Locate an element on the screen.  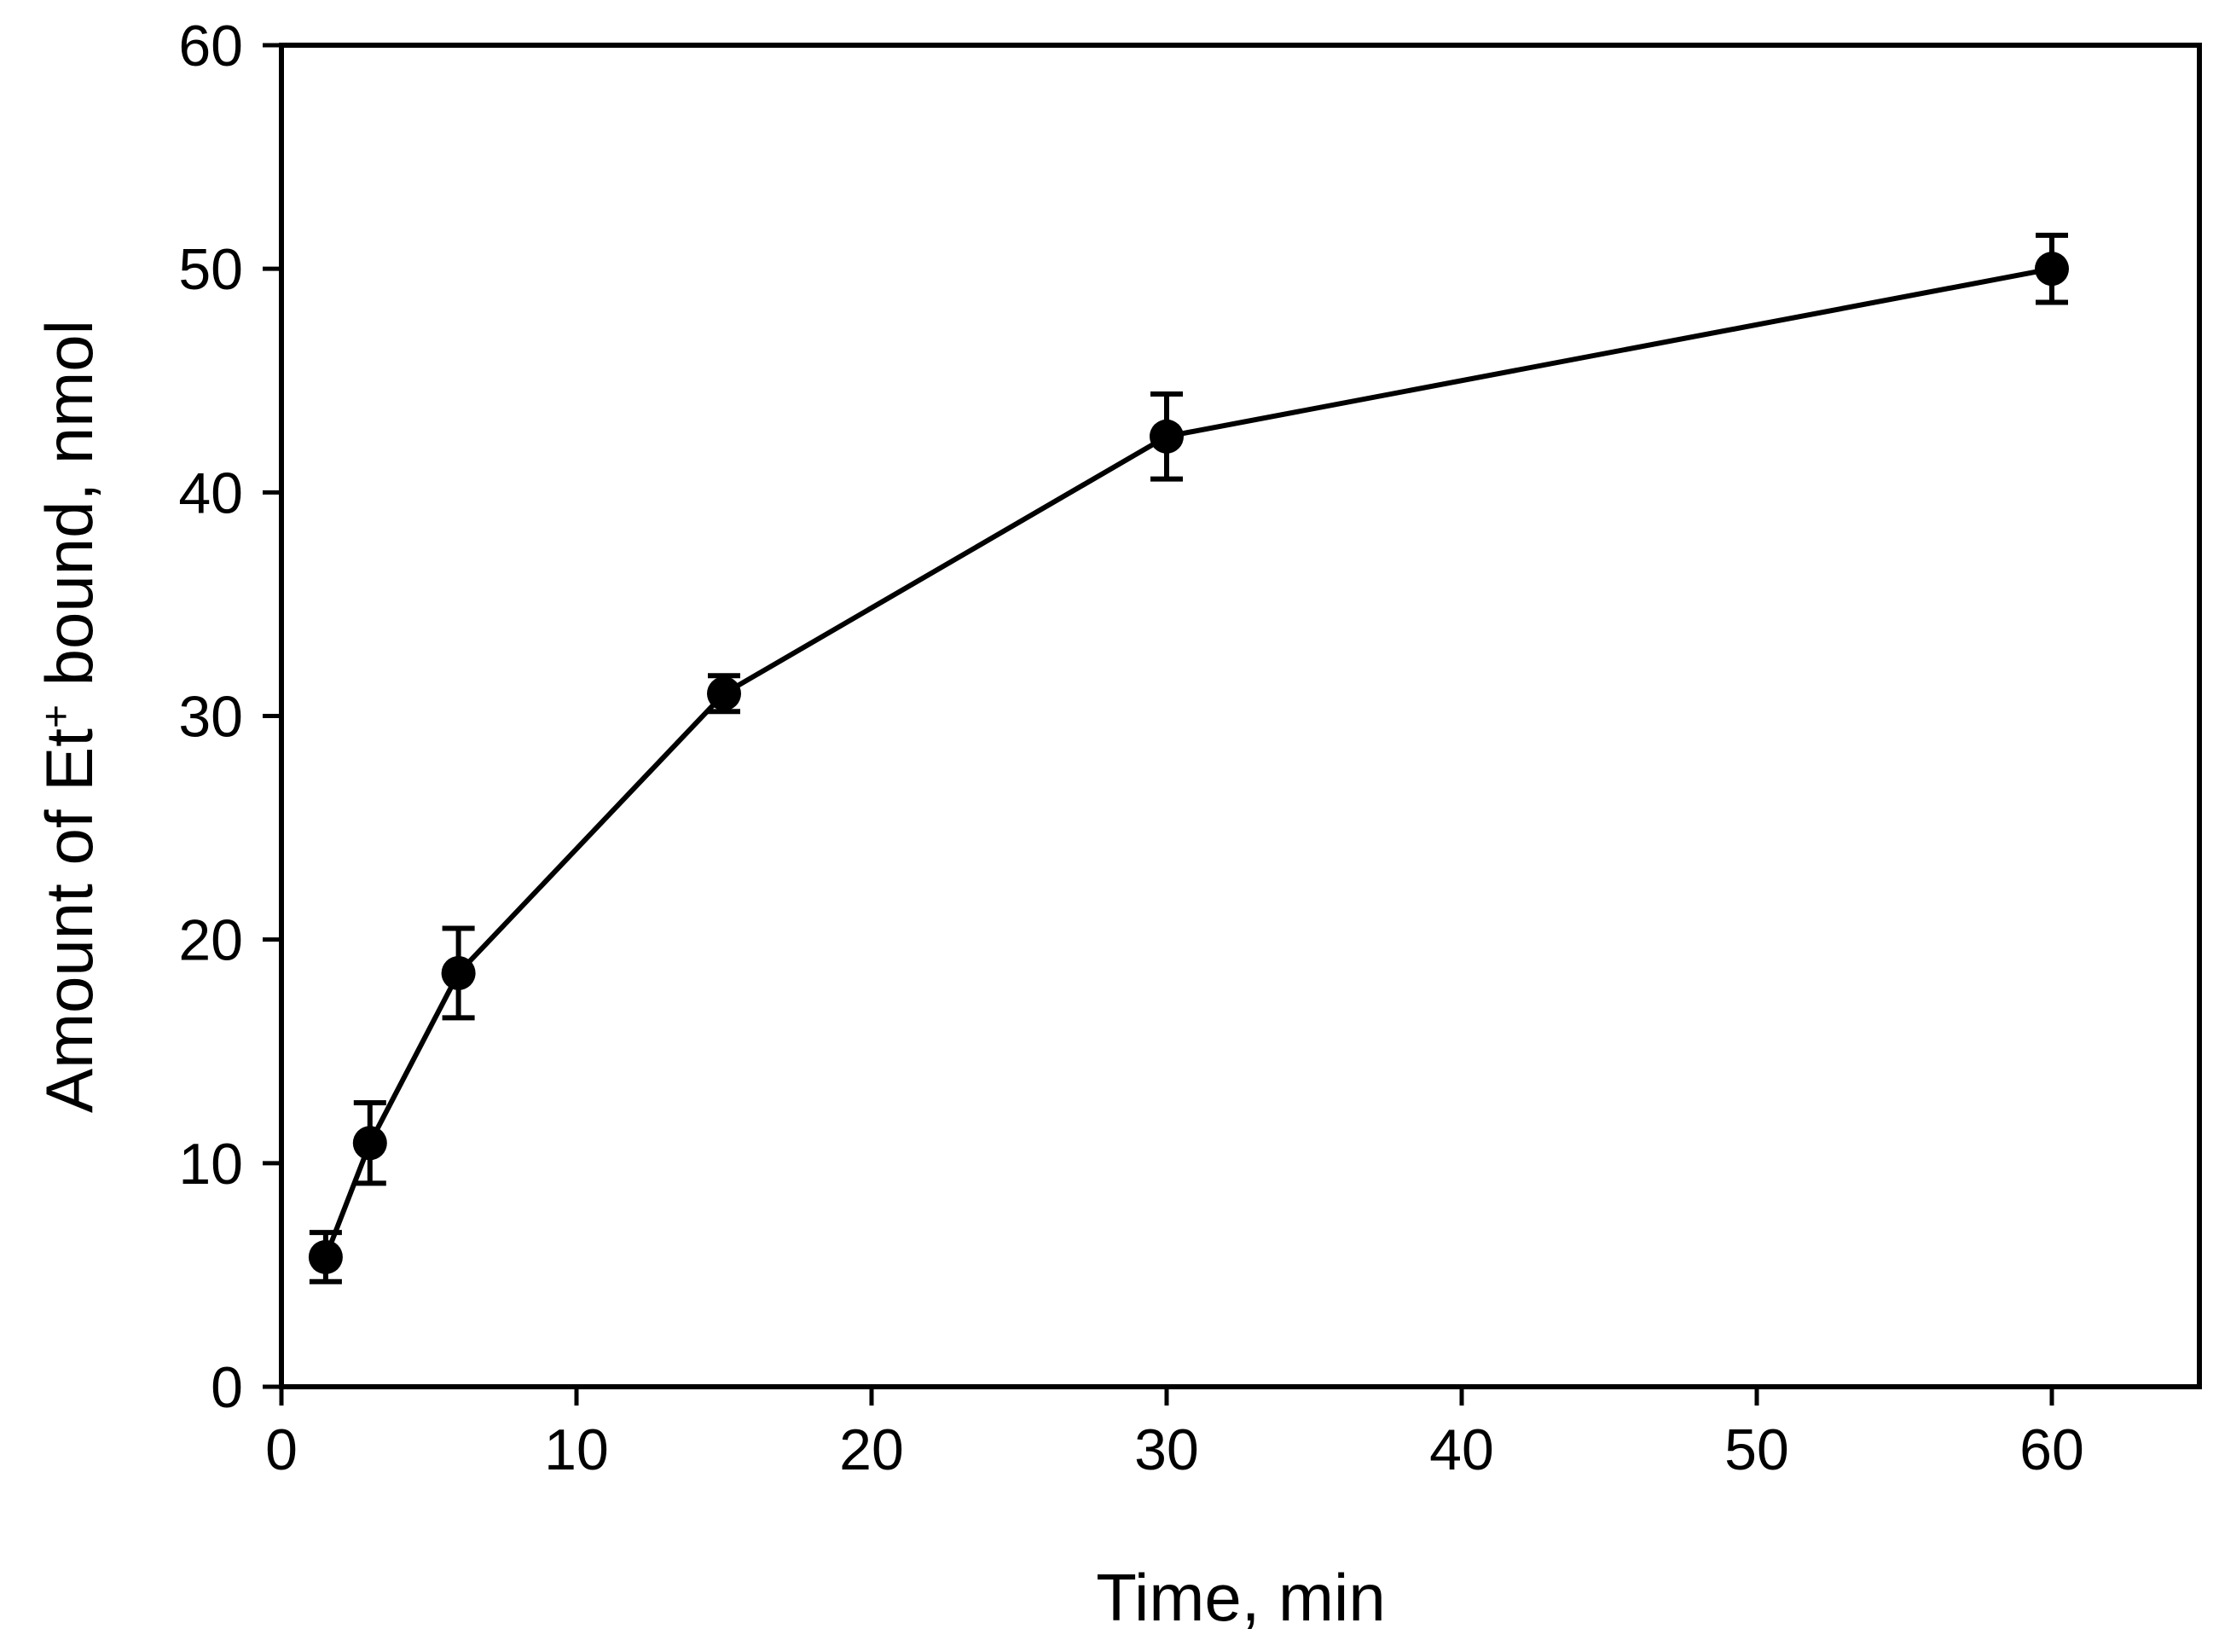
y-tick-label: 10 is located at coordinates (211, 1165).